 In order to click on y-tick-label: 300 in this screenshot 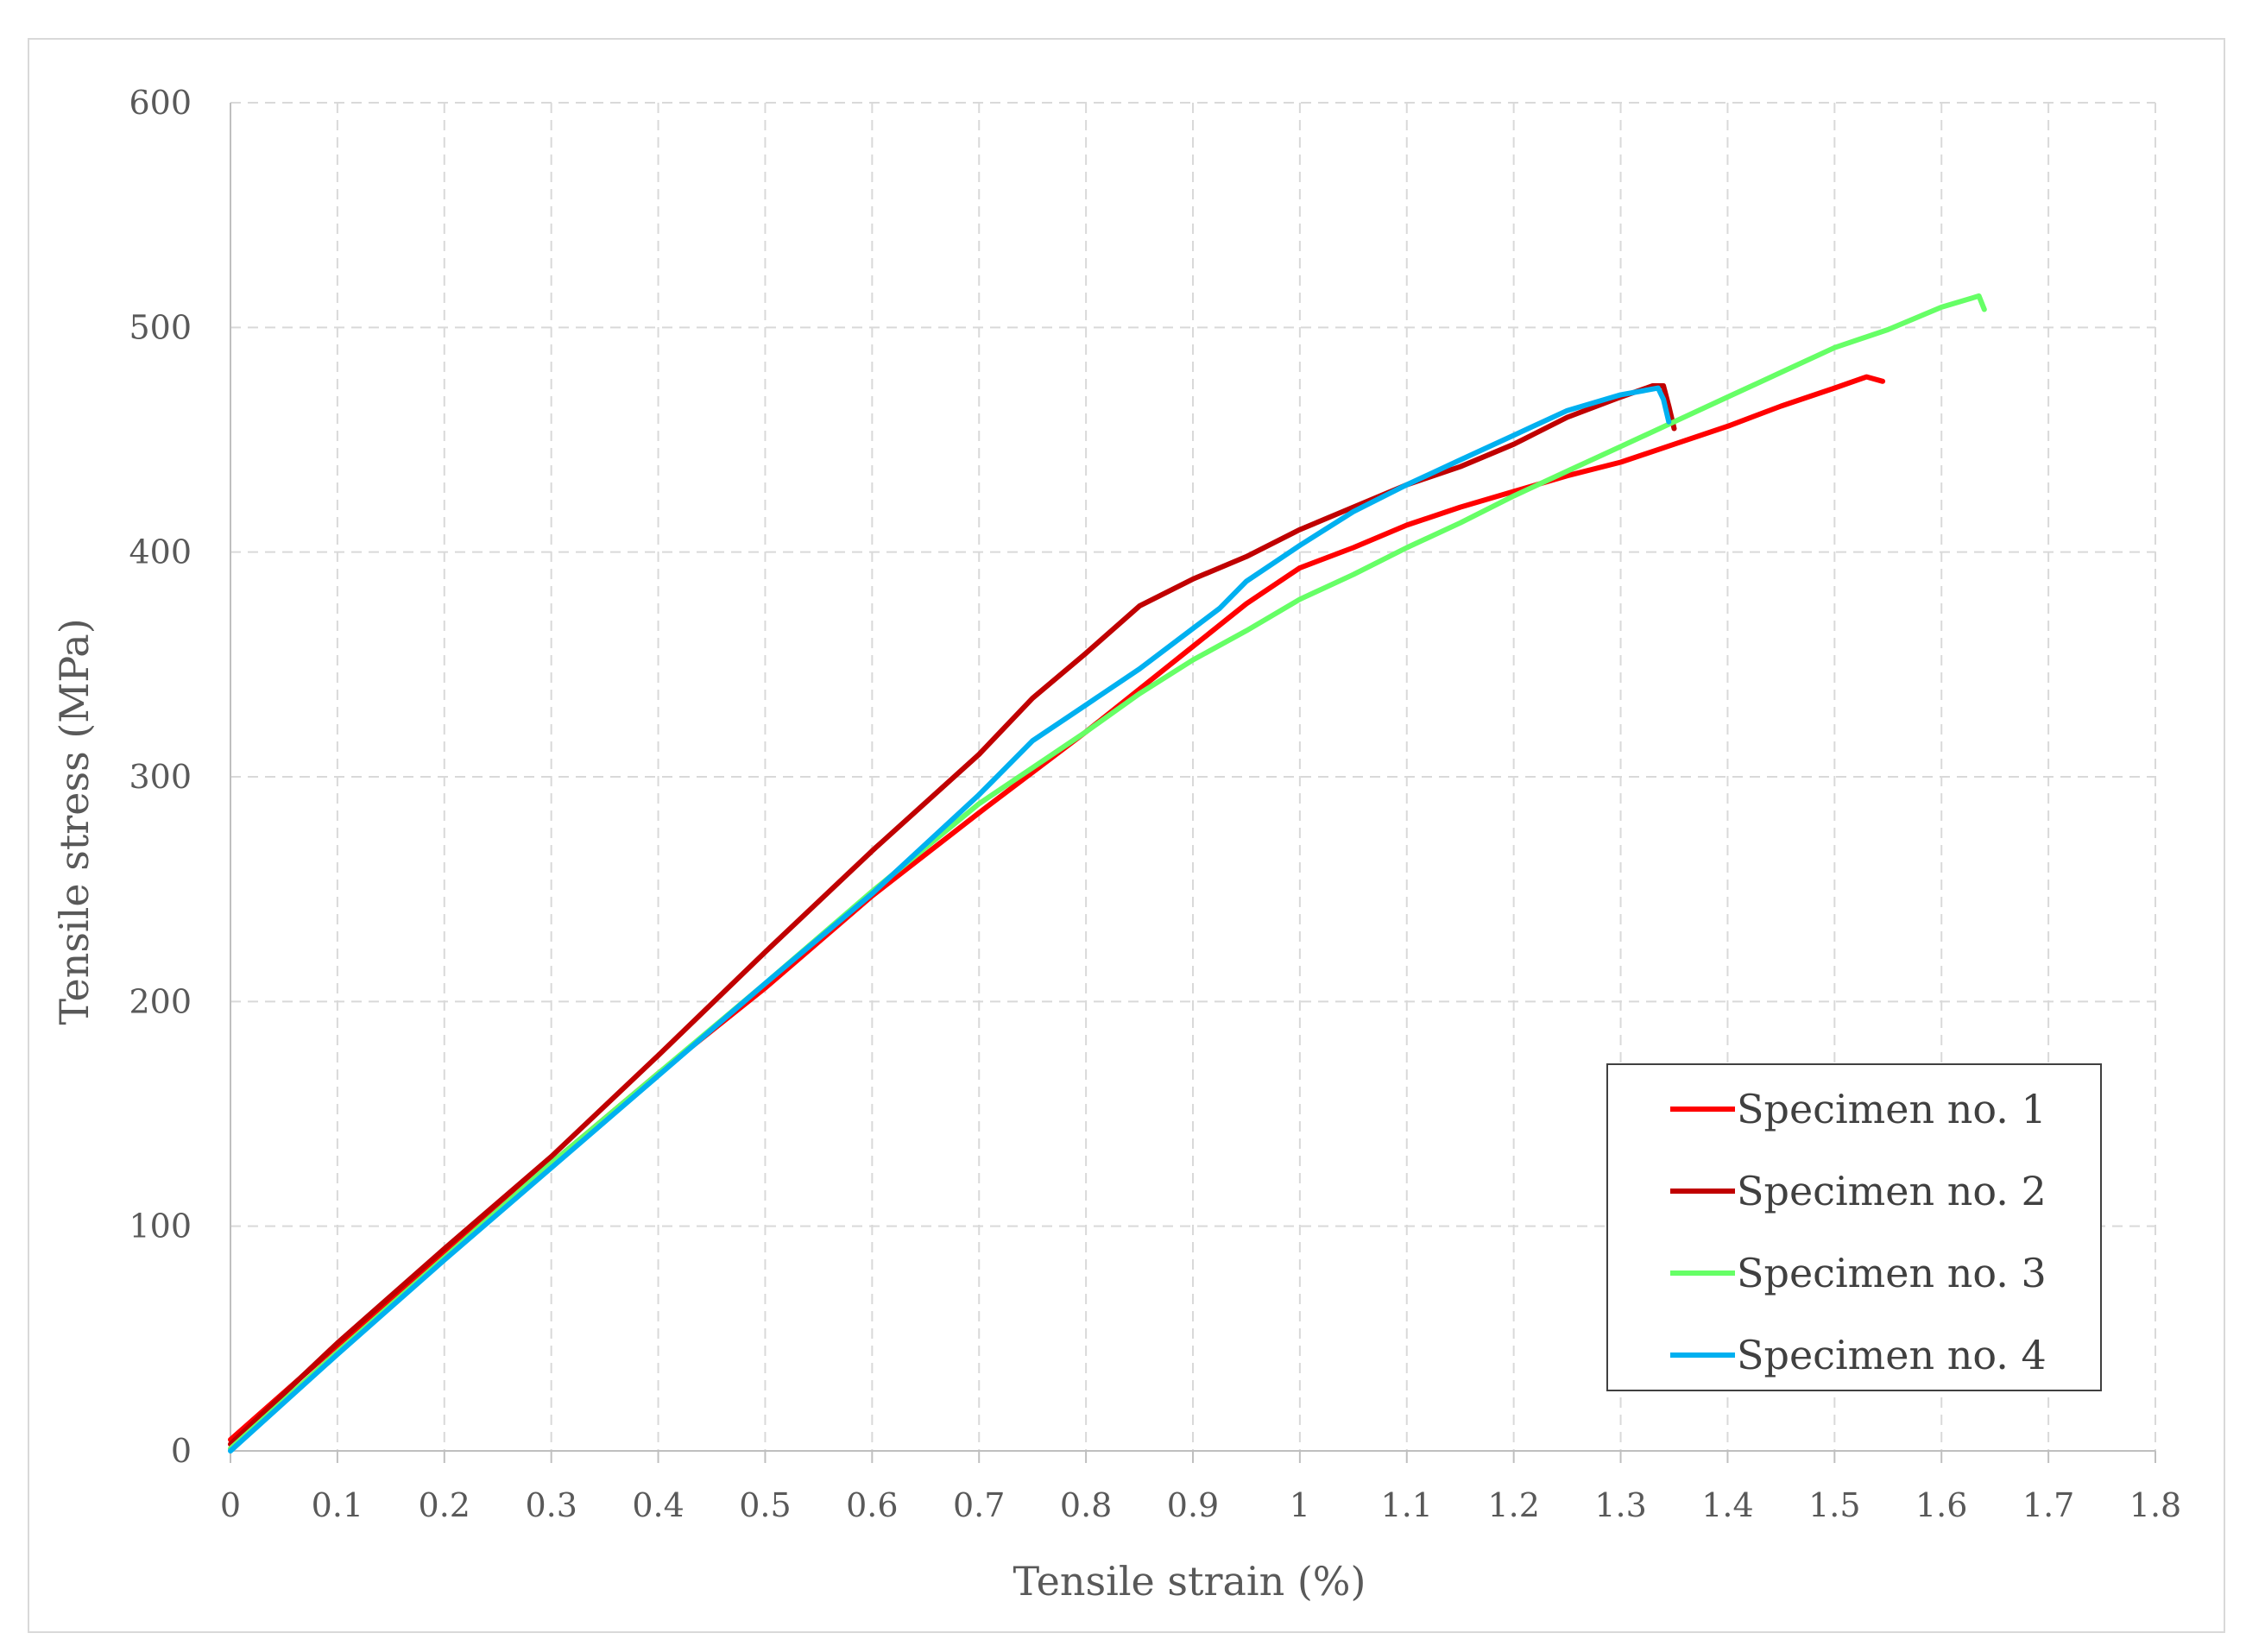, I will do `click(160, 777)`.